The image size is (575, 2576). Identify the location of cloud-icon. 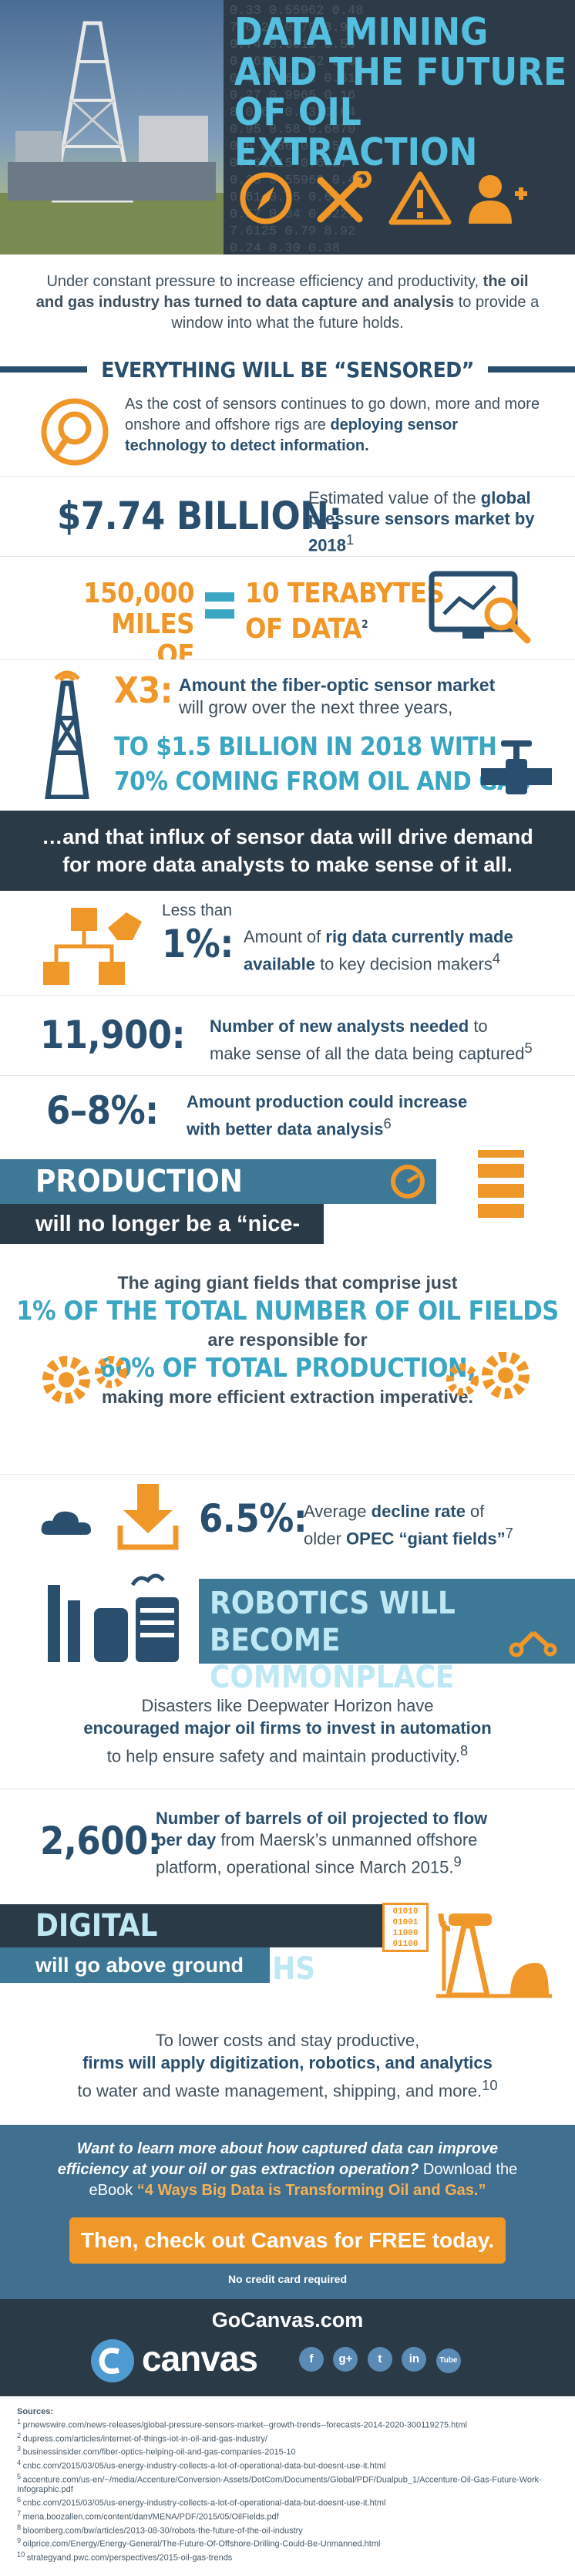
(67, 1522).